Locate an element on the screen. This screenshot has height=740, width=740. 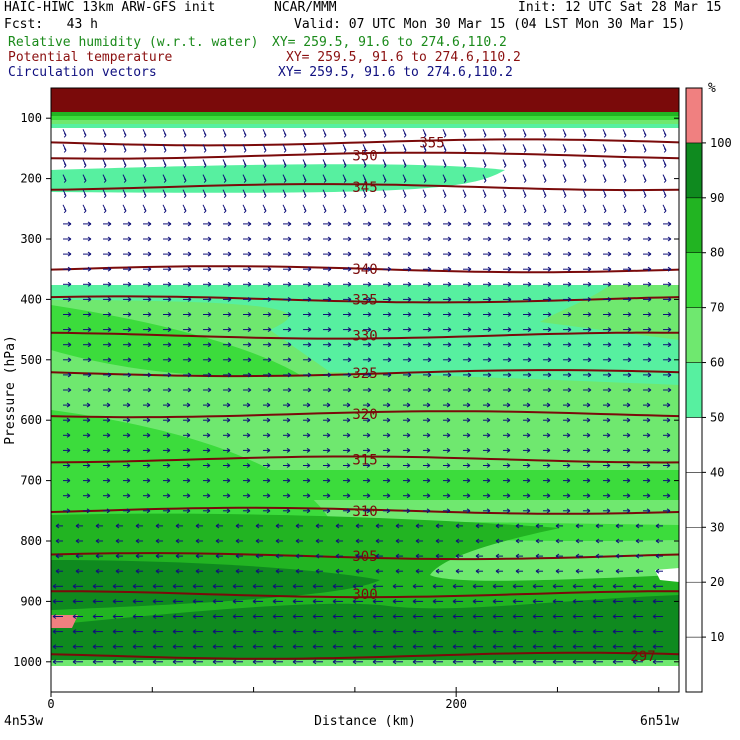
colorbar-unit: % is located at coordinates (712, 88).